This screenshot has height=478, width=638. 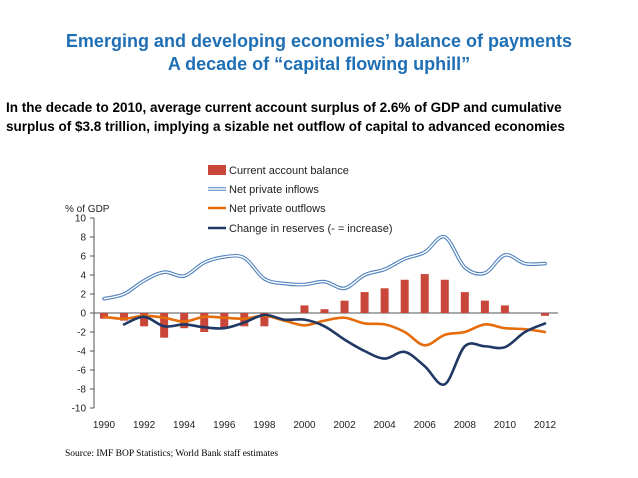 I want to click on y-tick-label: -8, so click(x=81, y=390).